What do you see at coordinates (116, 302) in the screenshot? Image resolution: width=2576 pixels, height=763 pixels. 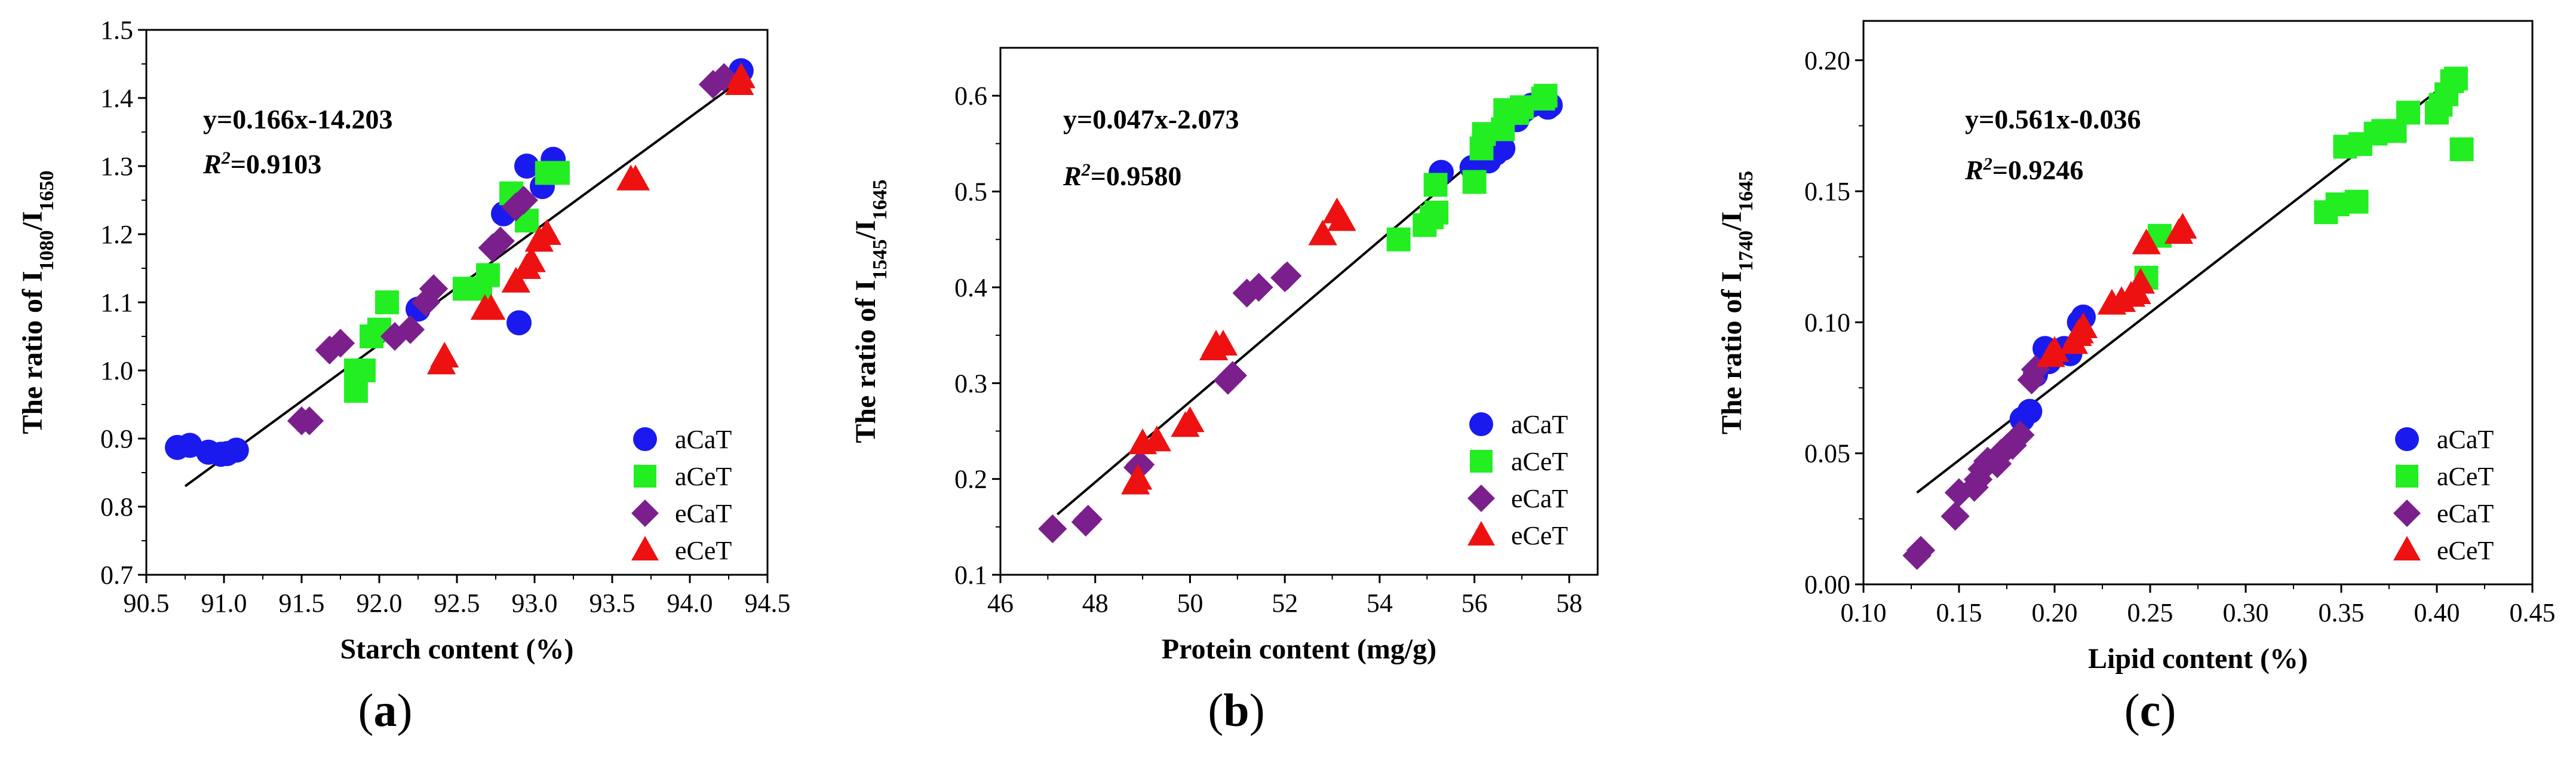 I see `y-tick-label: 1.1` at bounding box center [116, 302].